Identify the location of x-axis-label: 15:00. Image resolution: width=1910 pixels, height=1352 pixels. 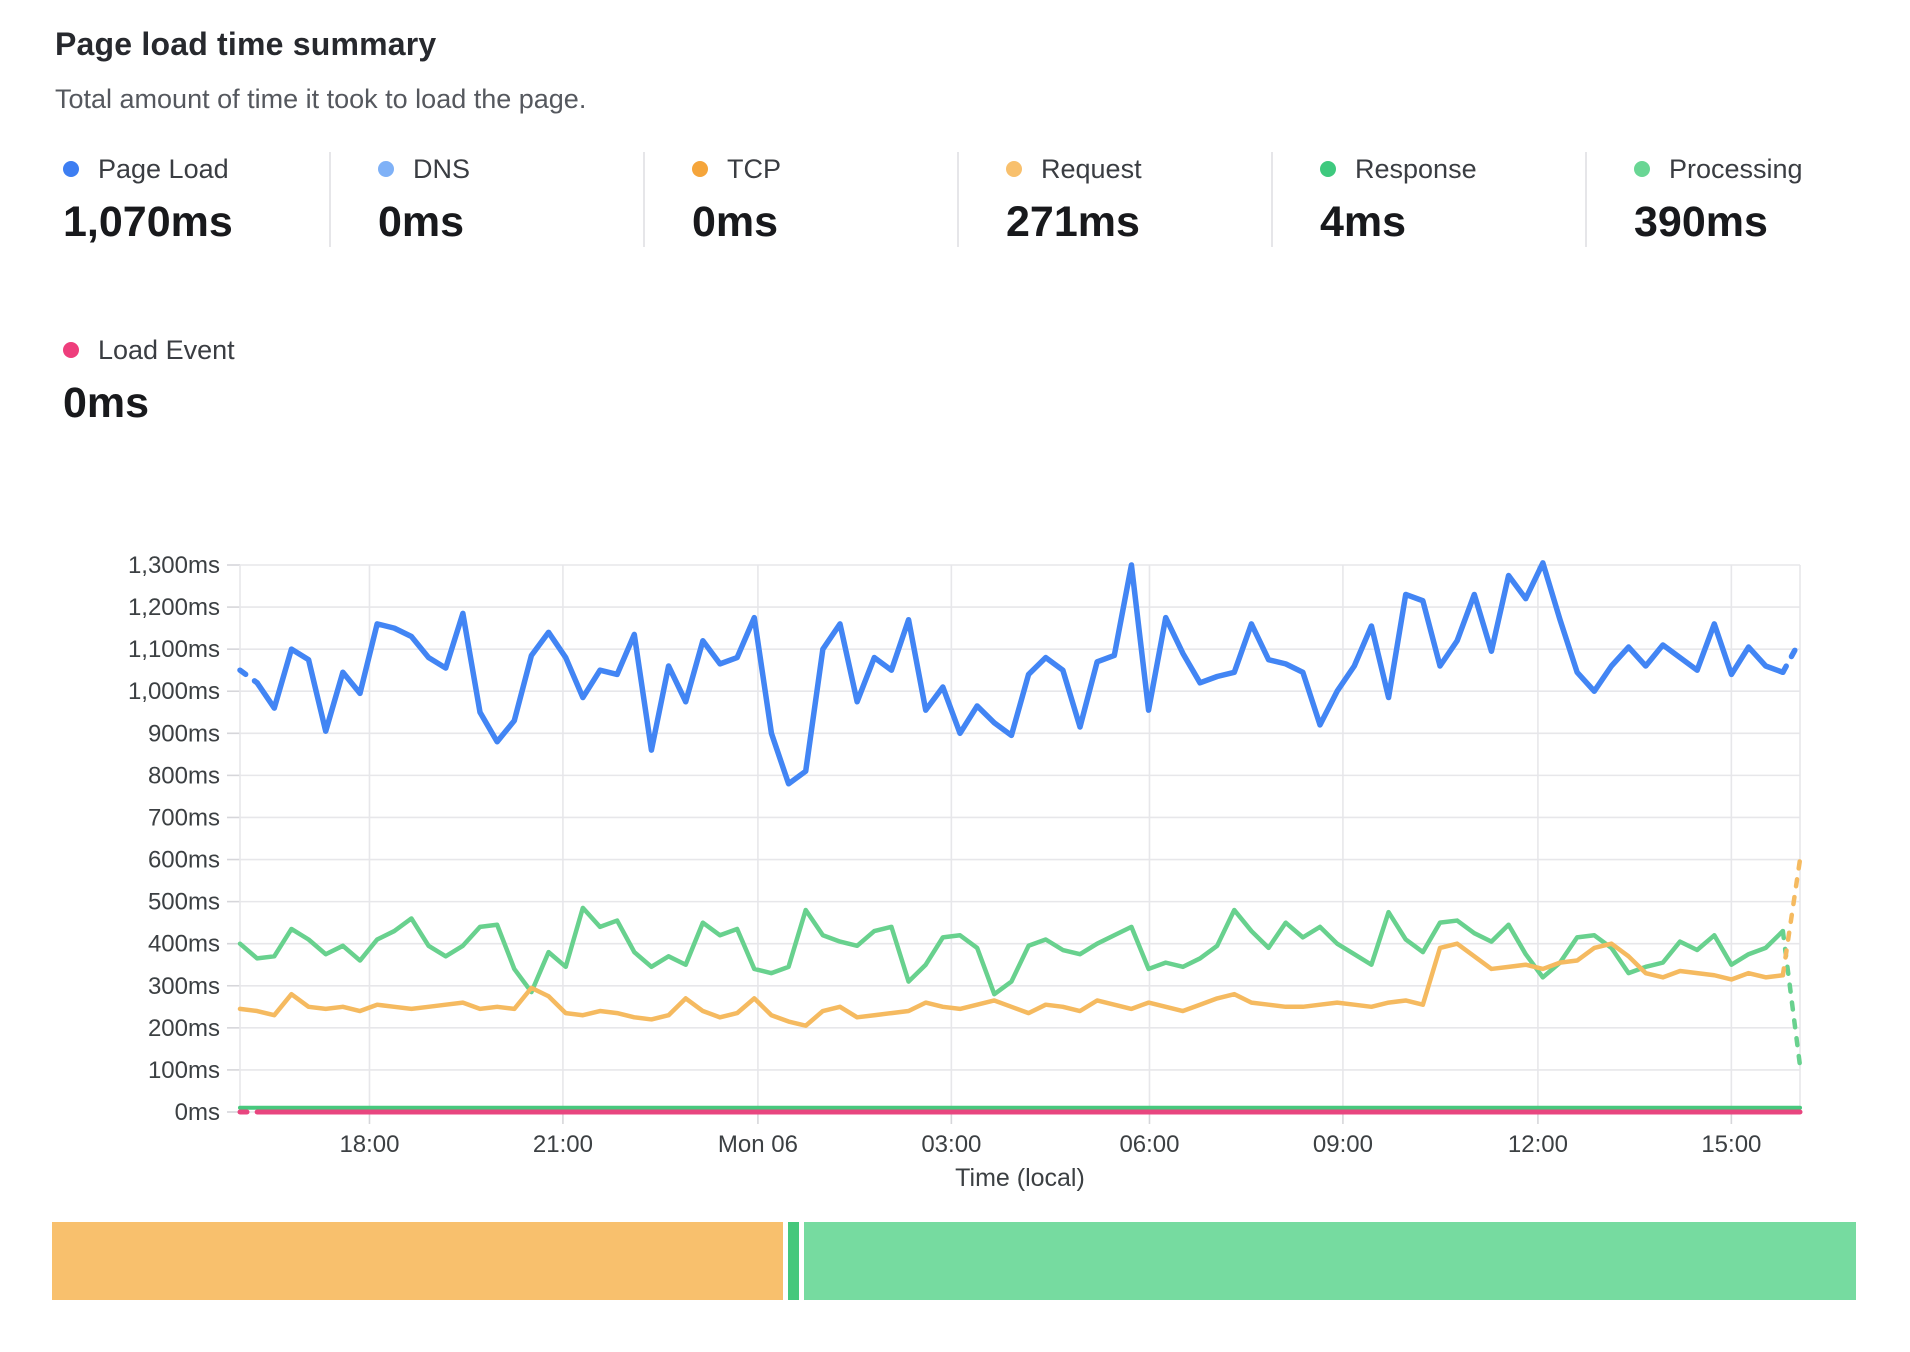
(1731, 1144).